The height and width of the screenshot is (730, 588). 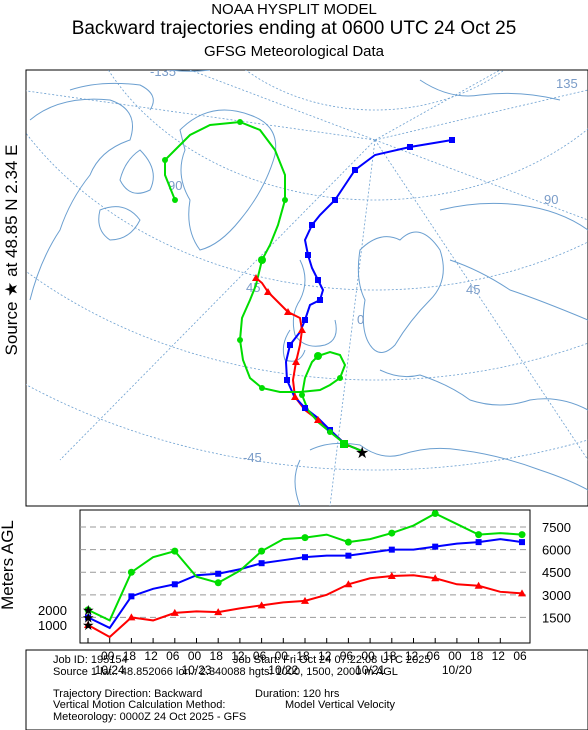 I want to click on met-data-title: GFSG Meteorological Data, so click(x=294, y=51).